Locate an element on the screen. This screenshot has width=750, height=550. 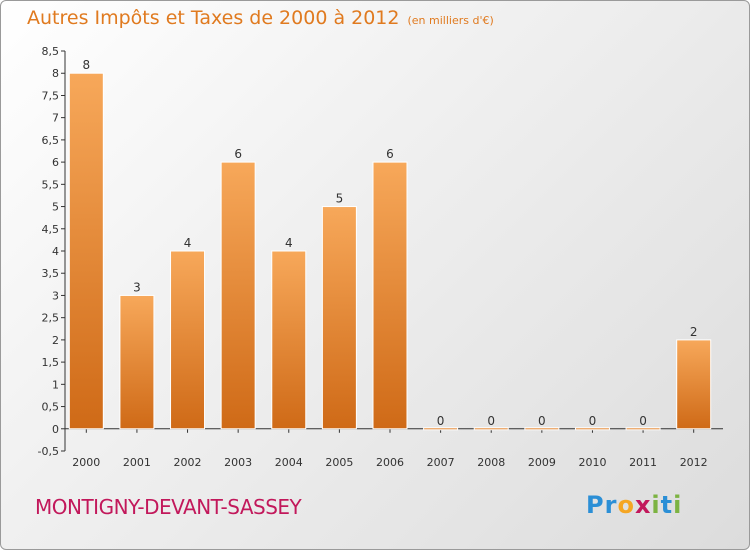
y-tick-label: 1,5 is located at coordinates (51, 362).